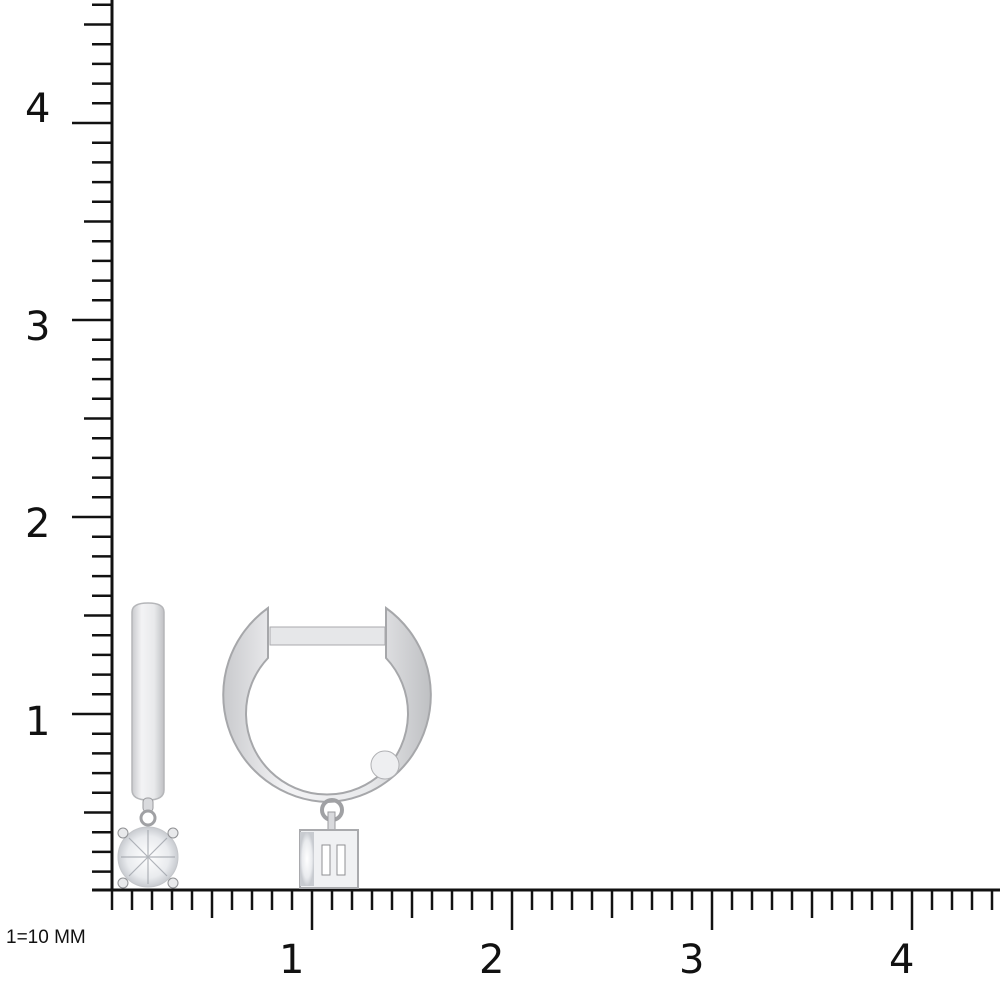 This screenshot has height=1000, width=1000. Describe the element at coordinates (37, 415) in the screenshot. I see `vertical-axis-labels: 4 3 2 1` at that location.